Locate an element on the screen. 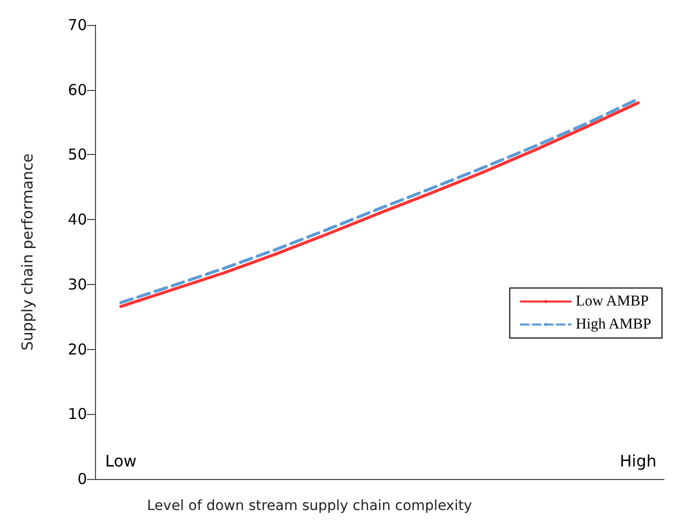 The image size is (676, 526). y-tick-label: 20 is located at coordinates (77, 349).